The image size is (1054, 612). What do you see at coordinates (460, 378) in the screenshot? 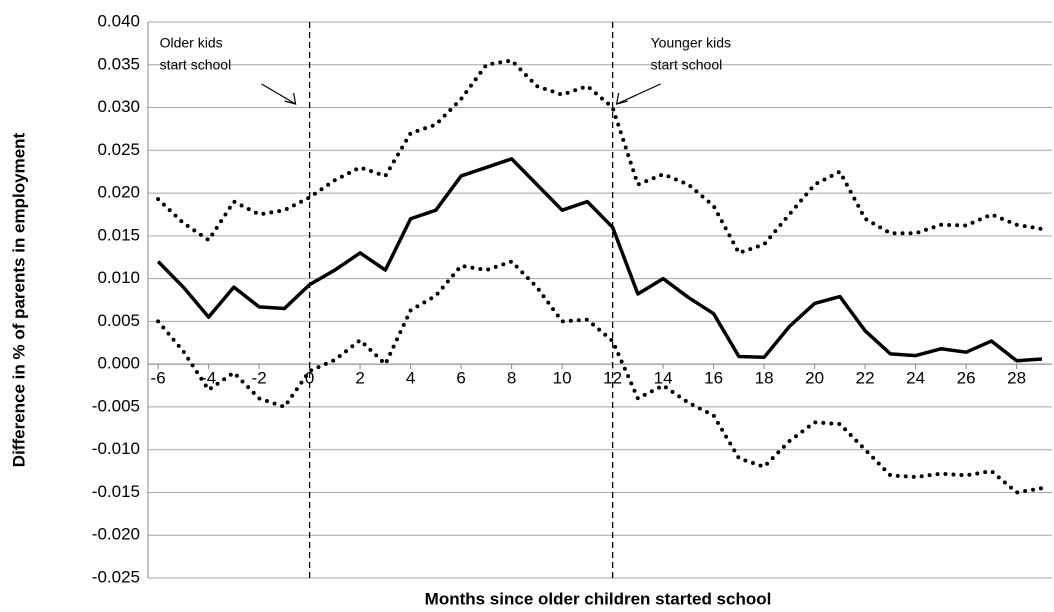
I see `x-tick-label: 6` at bounding box center [460, 378].